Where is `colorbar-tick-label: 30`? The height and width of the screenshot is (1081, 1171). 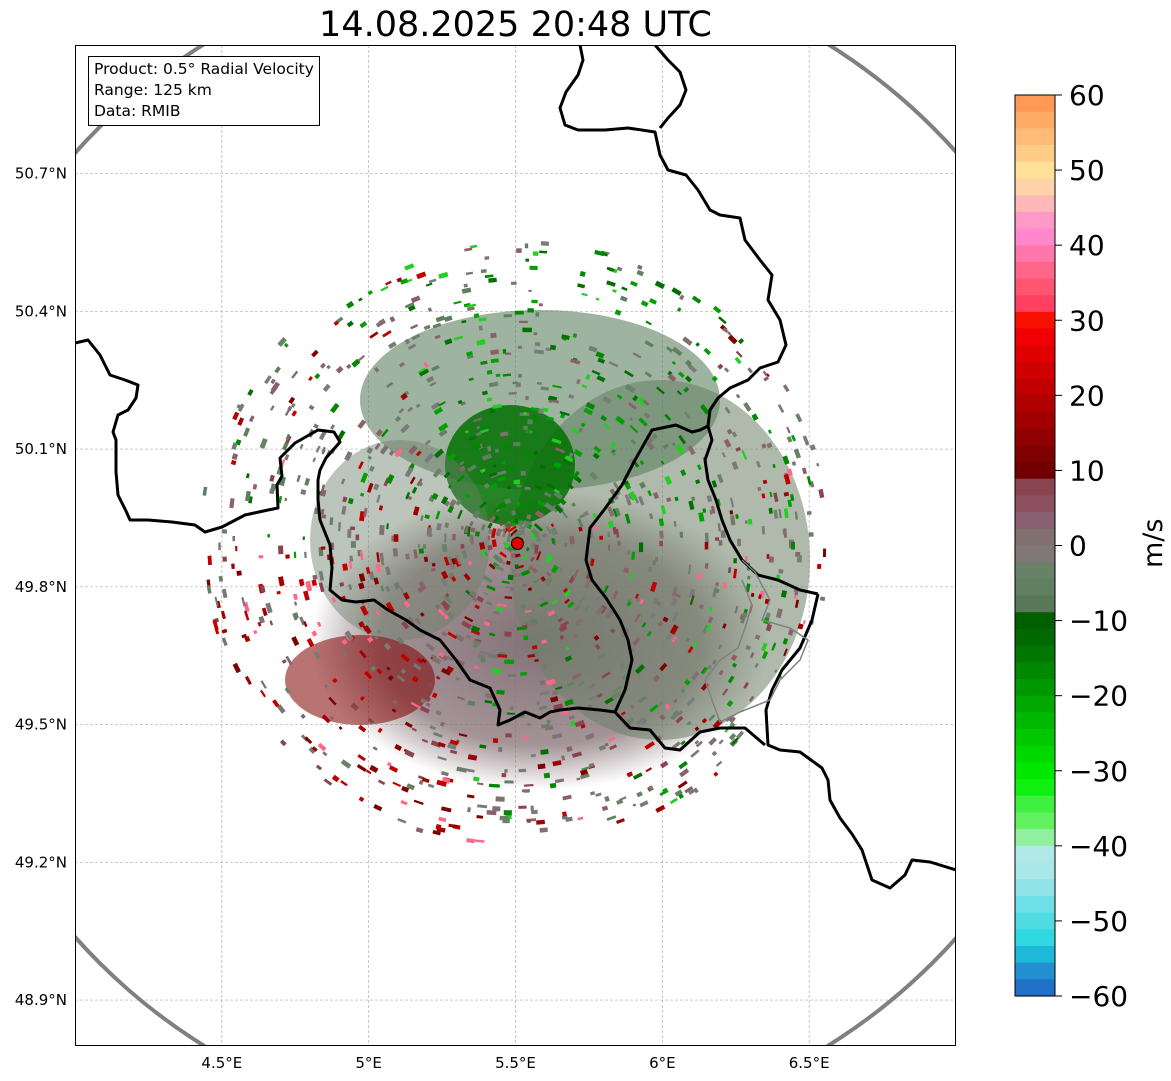
colorbar-tick-label: 30 is located at coordinates (1087, 320).